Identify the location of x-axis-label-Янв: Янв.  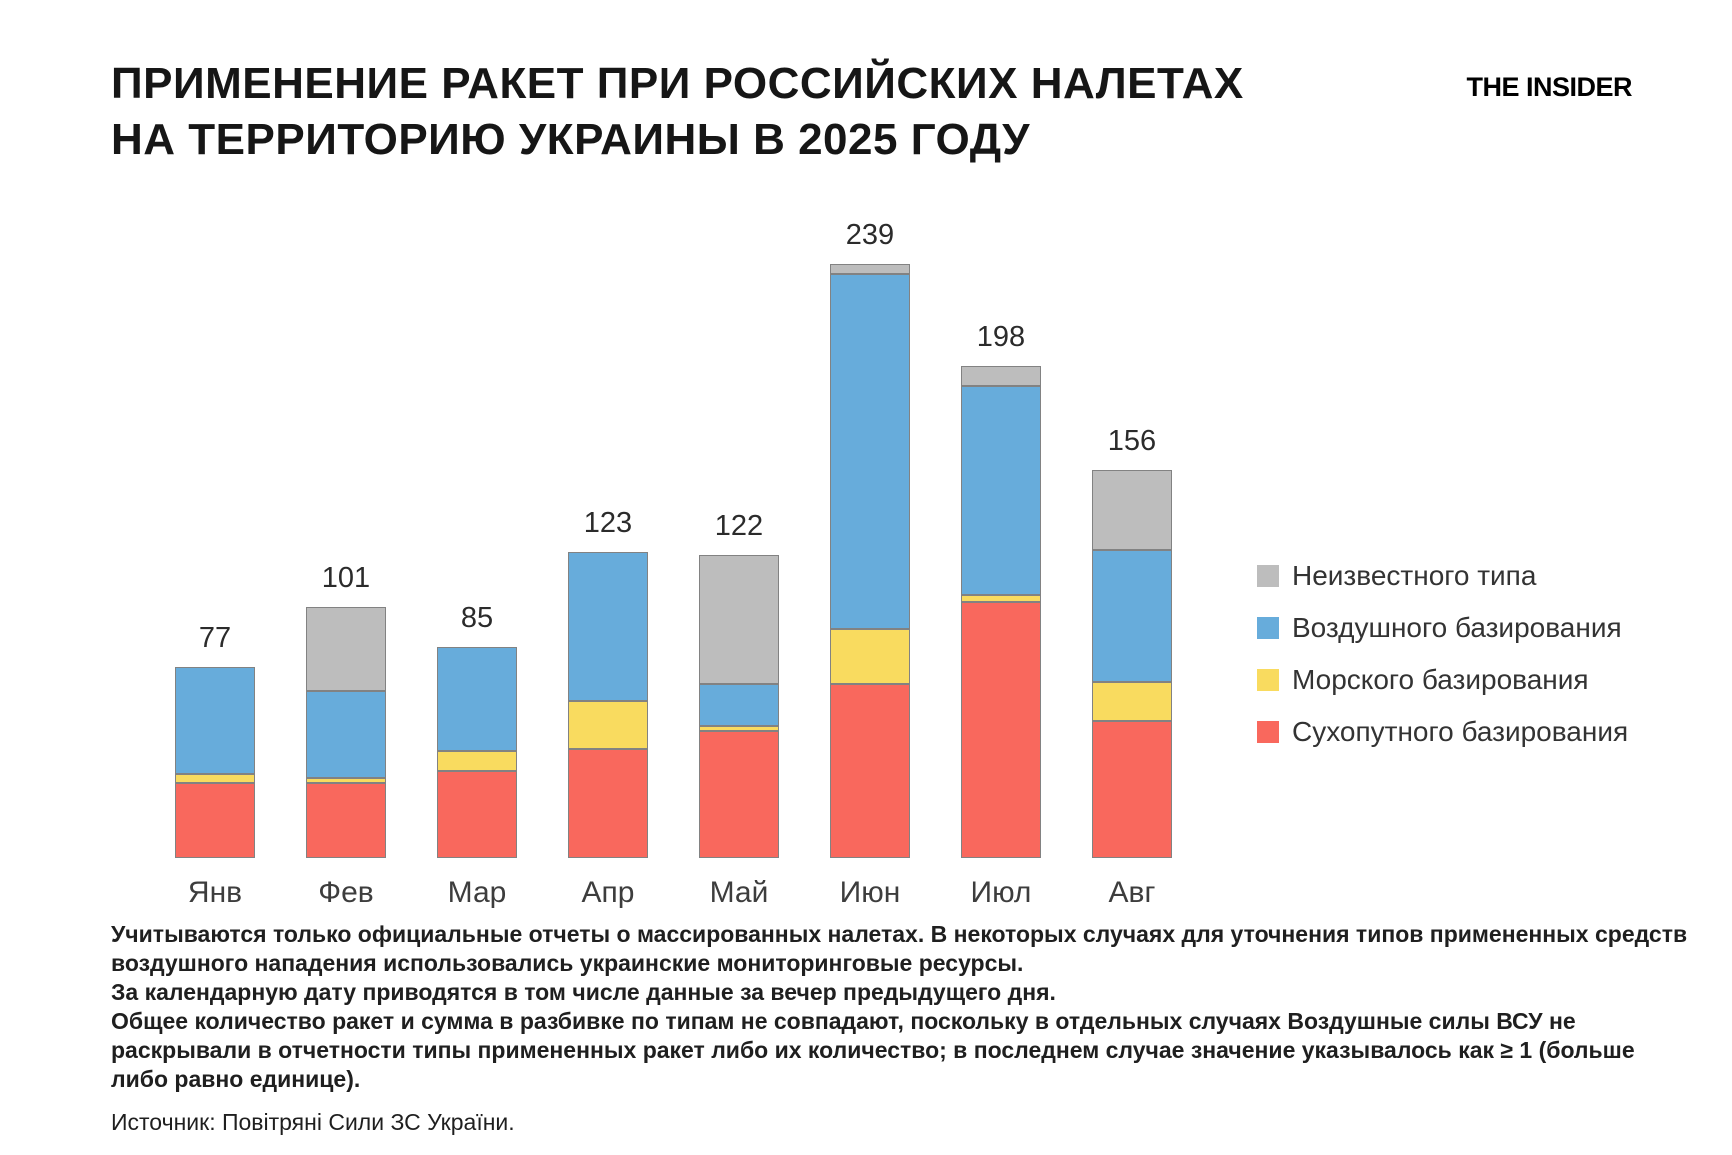
(215, 892).